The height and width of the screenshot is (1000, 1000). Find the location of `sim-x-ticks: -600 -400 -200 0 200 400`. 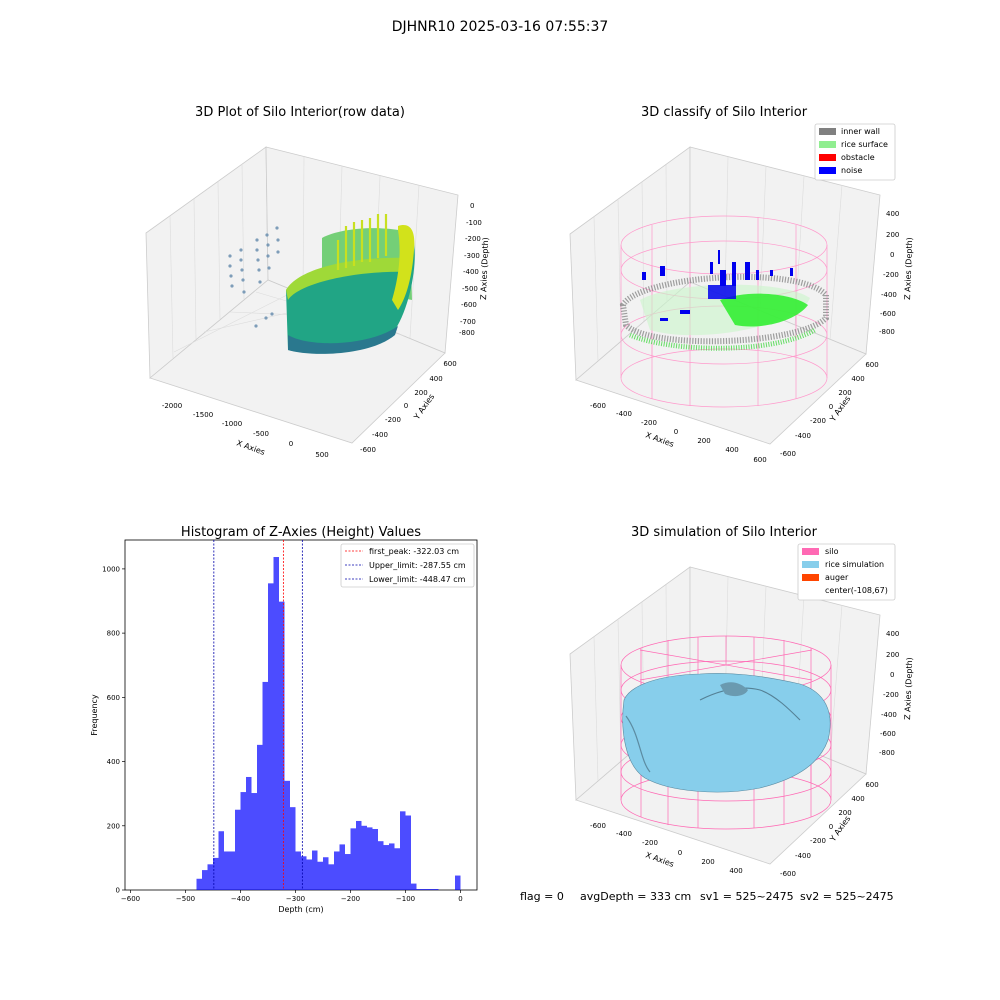

sim-x-ticks: -600 -400 -200 0 200 400 is located at coordinates (666, 848).